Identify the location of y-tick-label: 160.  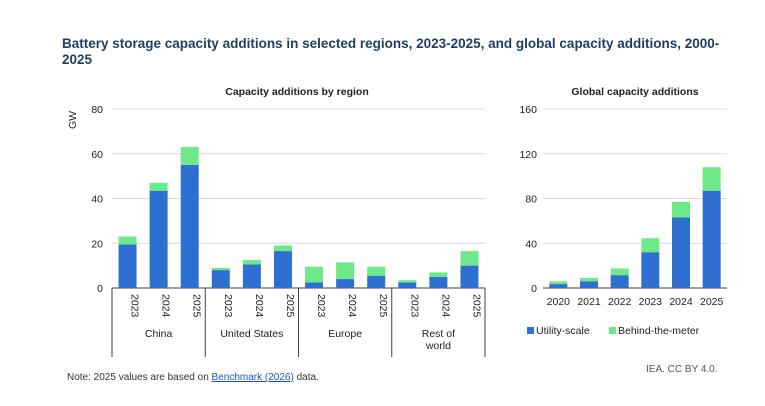
(528, 110).